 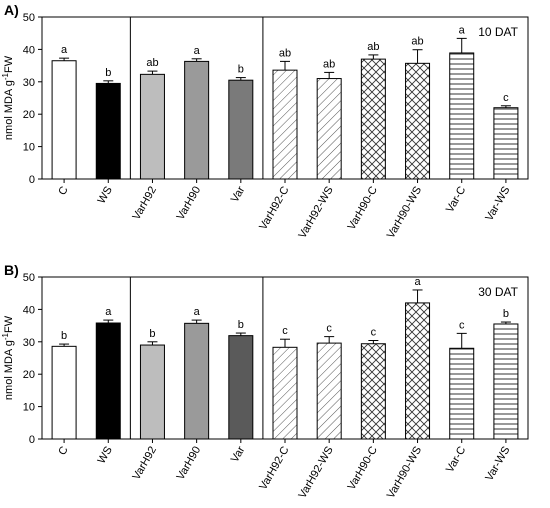 I want to click on panel-label: B), so click(x=11, y=270).